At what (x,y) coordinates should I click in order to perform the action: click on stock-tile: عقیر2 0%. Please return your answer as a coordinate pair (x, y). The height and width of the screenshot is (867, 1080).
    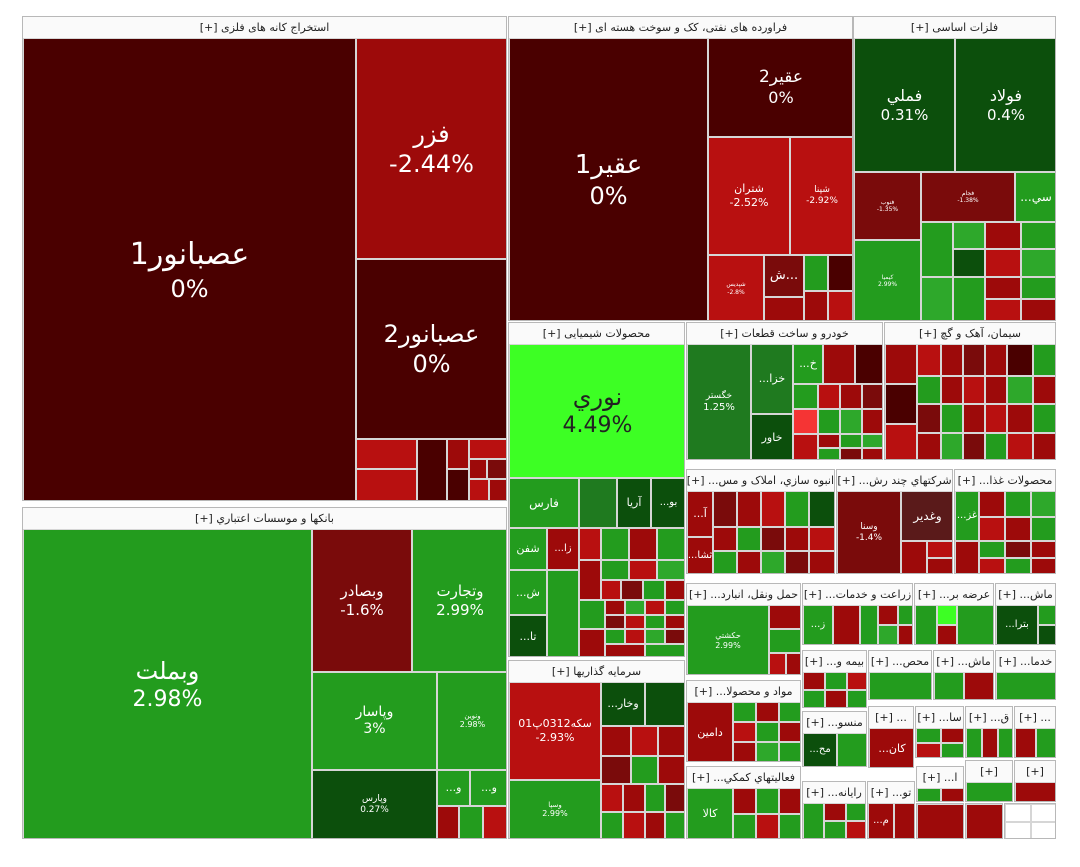
    Looking at the image, I should click on (780, 87).